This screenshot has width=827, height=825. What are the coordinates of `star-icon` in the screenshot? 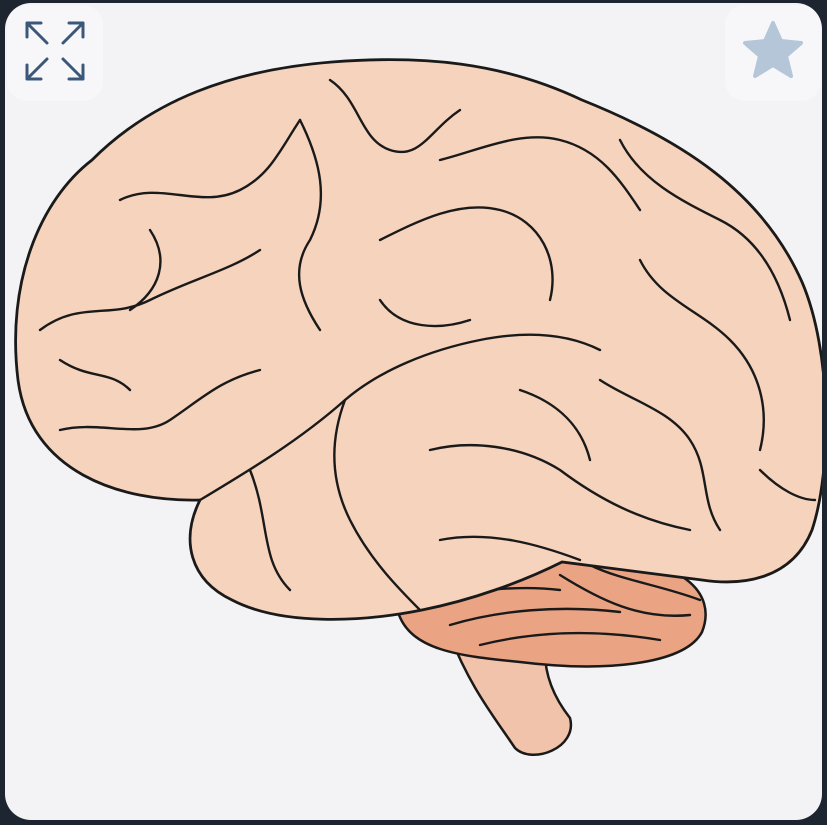 It's located at (773, 49).